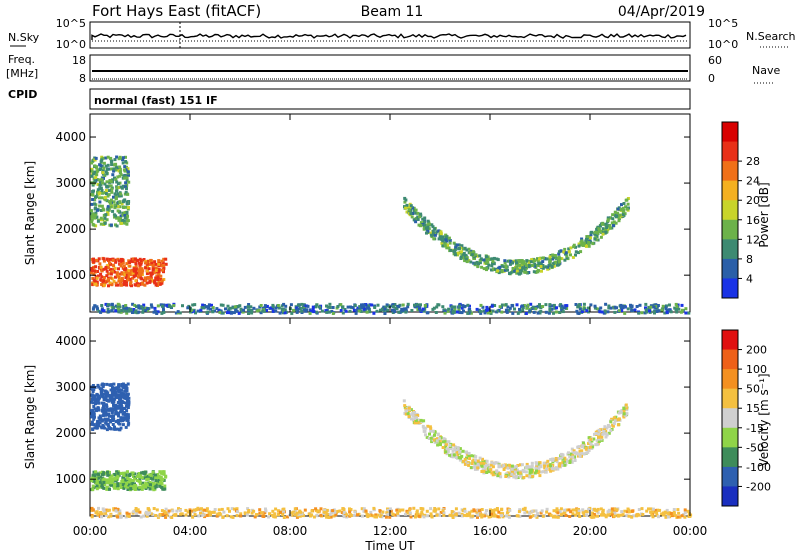 This screenshot has height=554, width=800. What do you see at coordinates (22, 73) in the screenshot?
I see `freq-label-2: [MHz]` at bounding box center [22, 73].